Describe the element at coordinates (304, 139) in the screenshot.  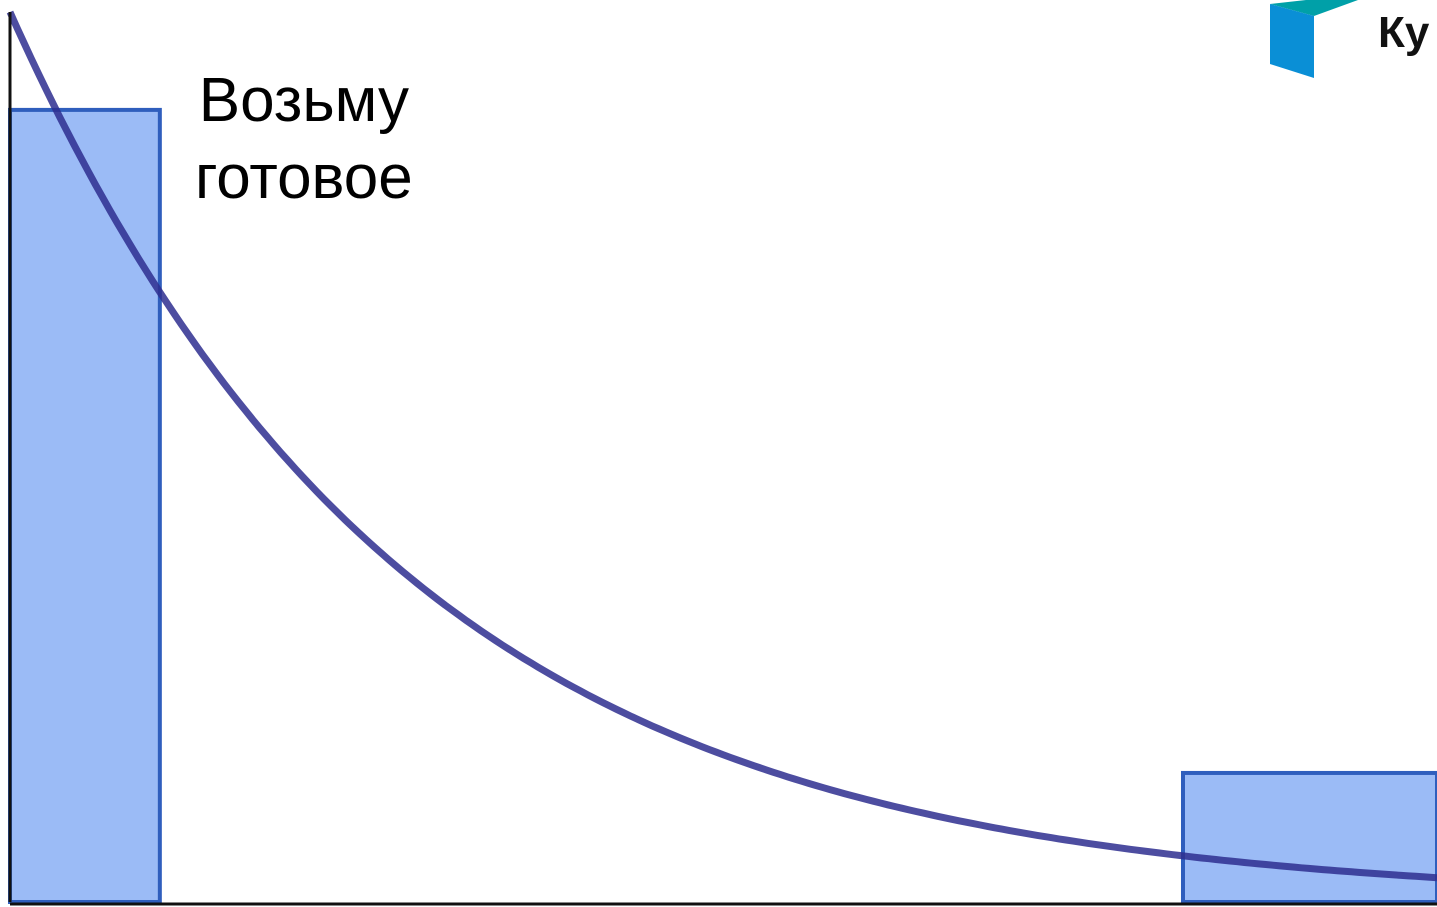
I see `chart-annotation: Возьму готовое` at that location.